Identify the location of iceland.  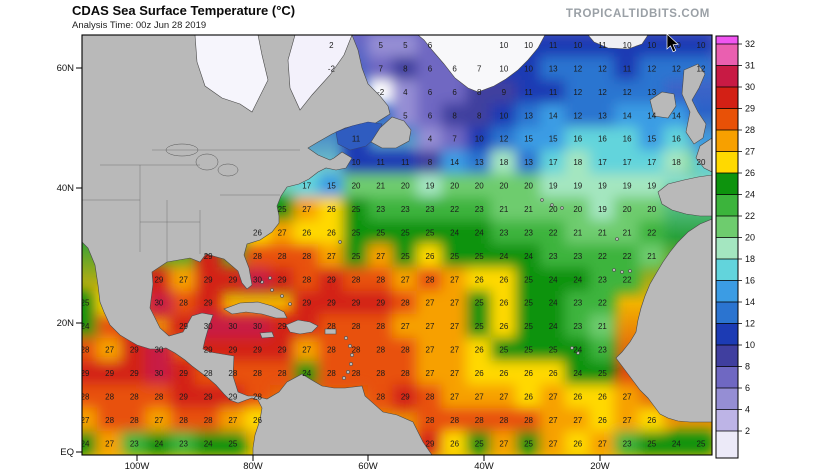
(618, 42).